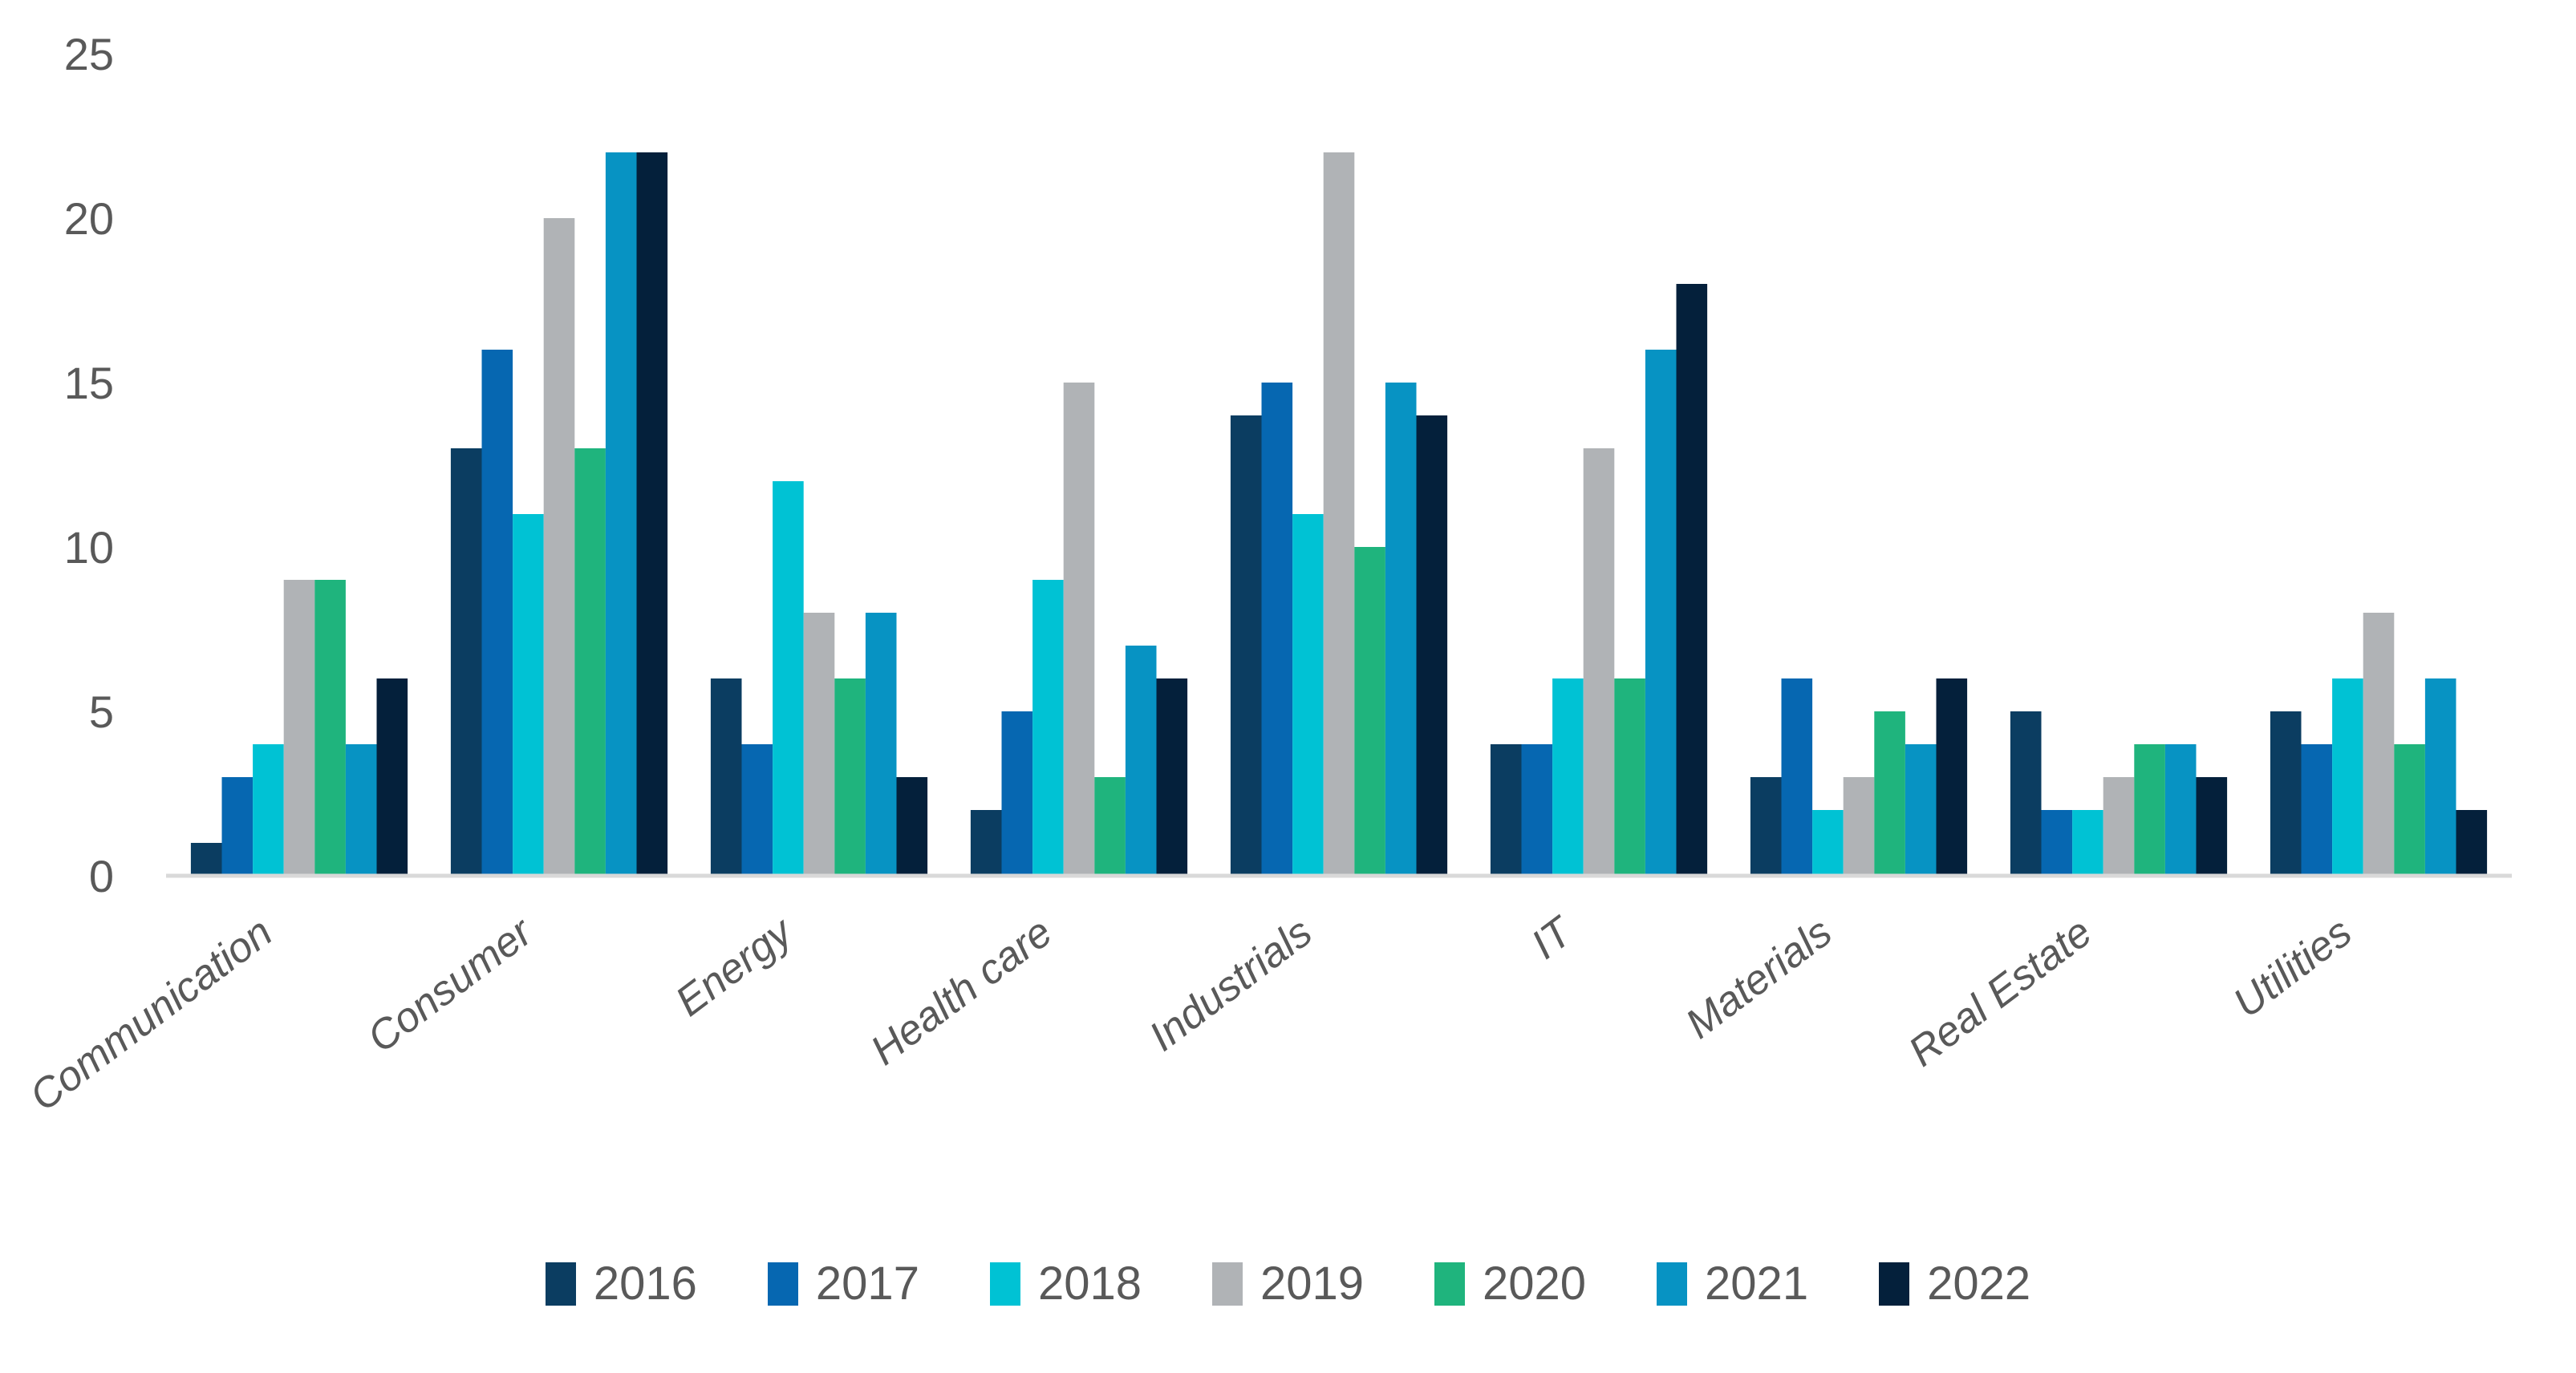 The width and height of the screenshot is (2576, 1373). I want to click on bar-2016-health-care, so click(986, 843).